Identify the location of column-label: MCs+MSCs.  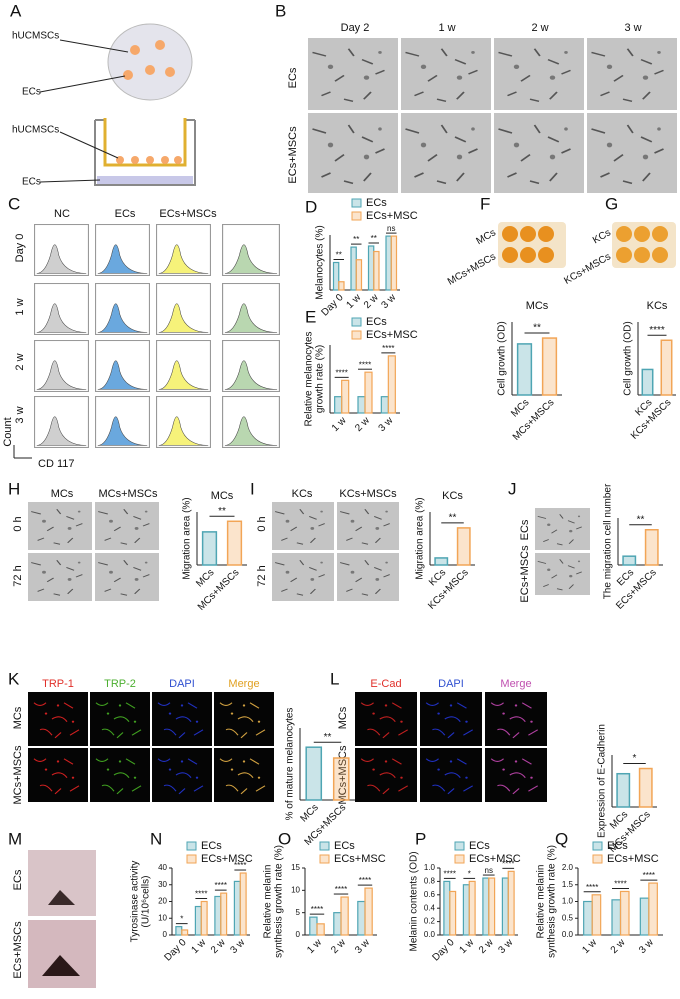
(128, 494).